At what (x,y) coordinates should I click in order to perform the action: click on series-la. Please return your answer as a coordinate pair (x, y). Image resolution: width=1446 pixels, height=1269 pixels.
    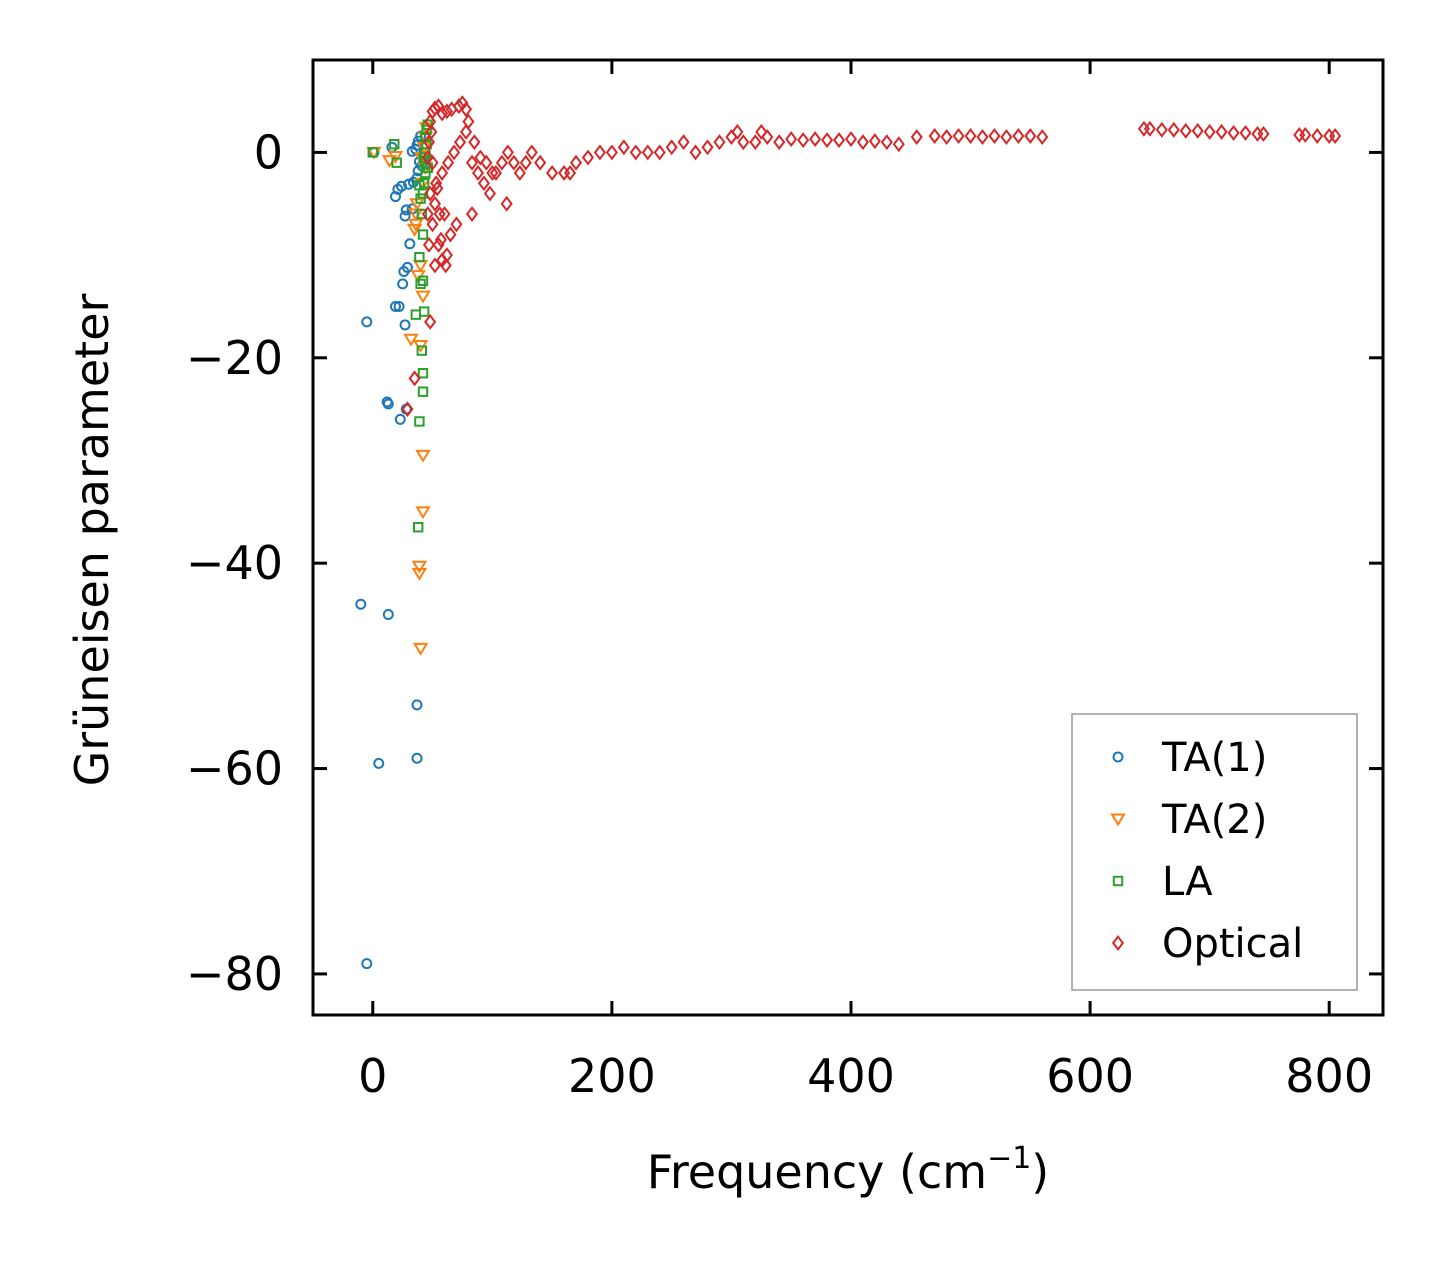
    Looking at the image, I should click on (400, 326).